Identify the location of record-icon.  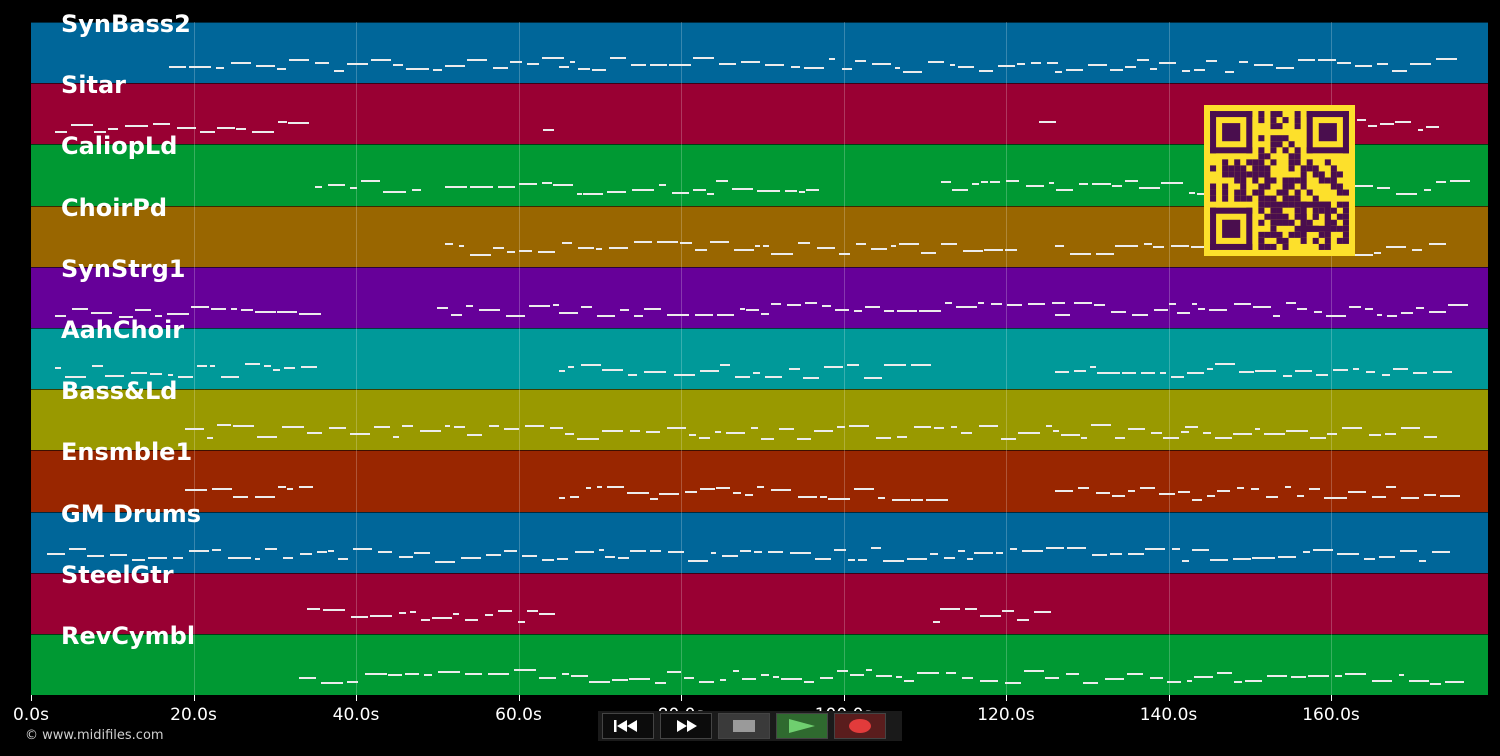
(860, 726).